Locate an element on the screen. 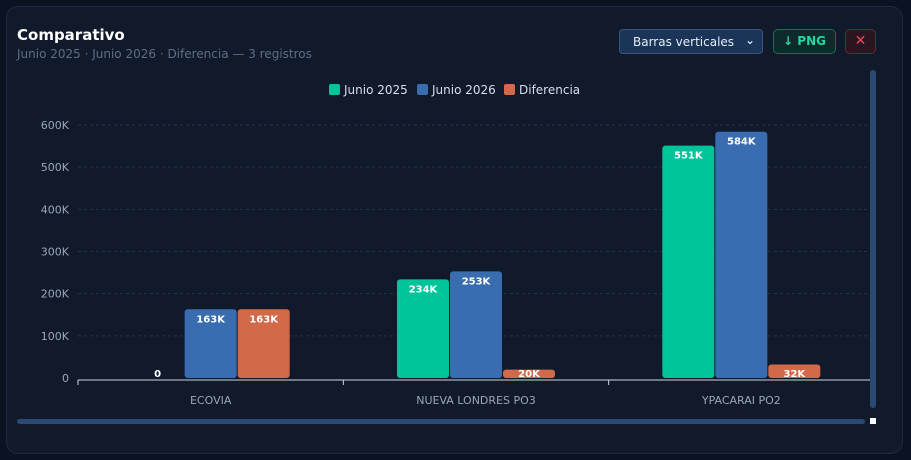 This screenshot has height=460, width=911. y-tick-label: 400K is located at coordinates (55, 209).